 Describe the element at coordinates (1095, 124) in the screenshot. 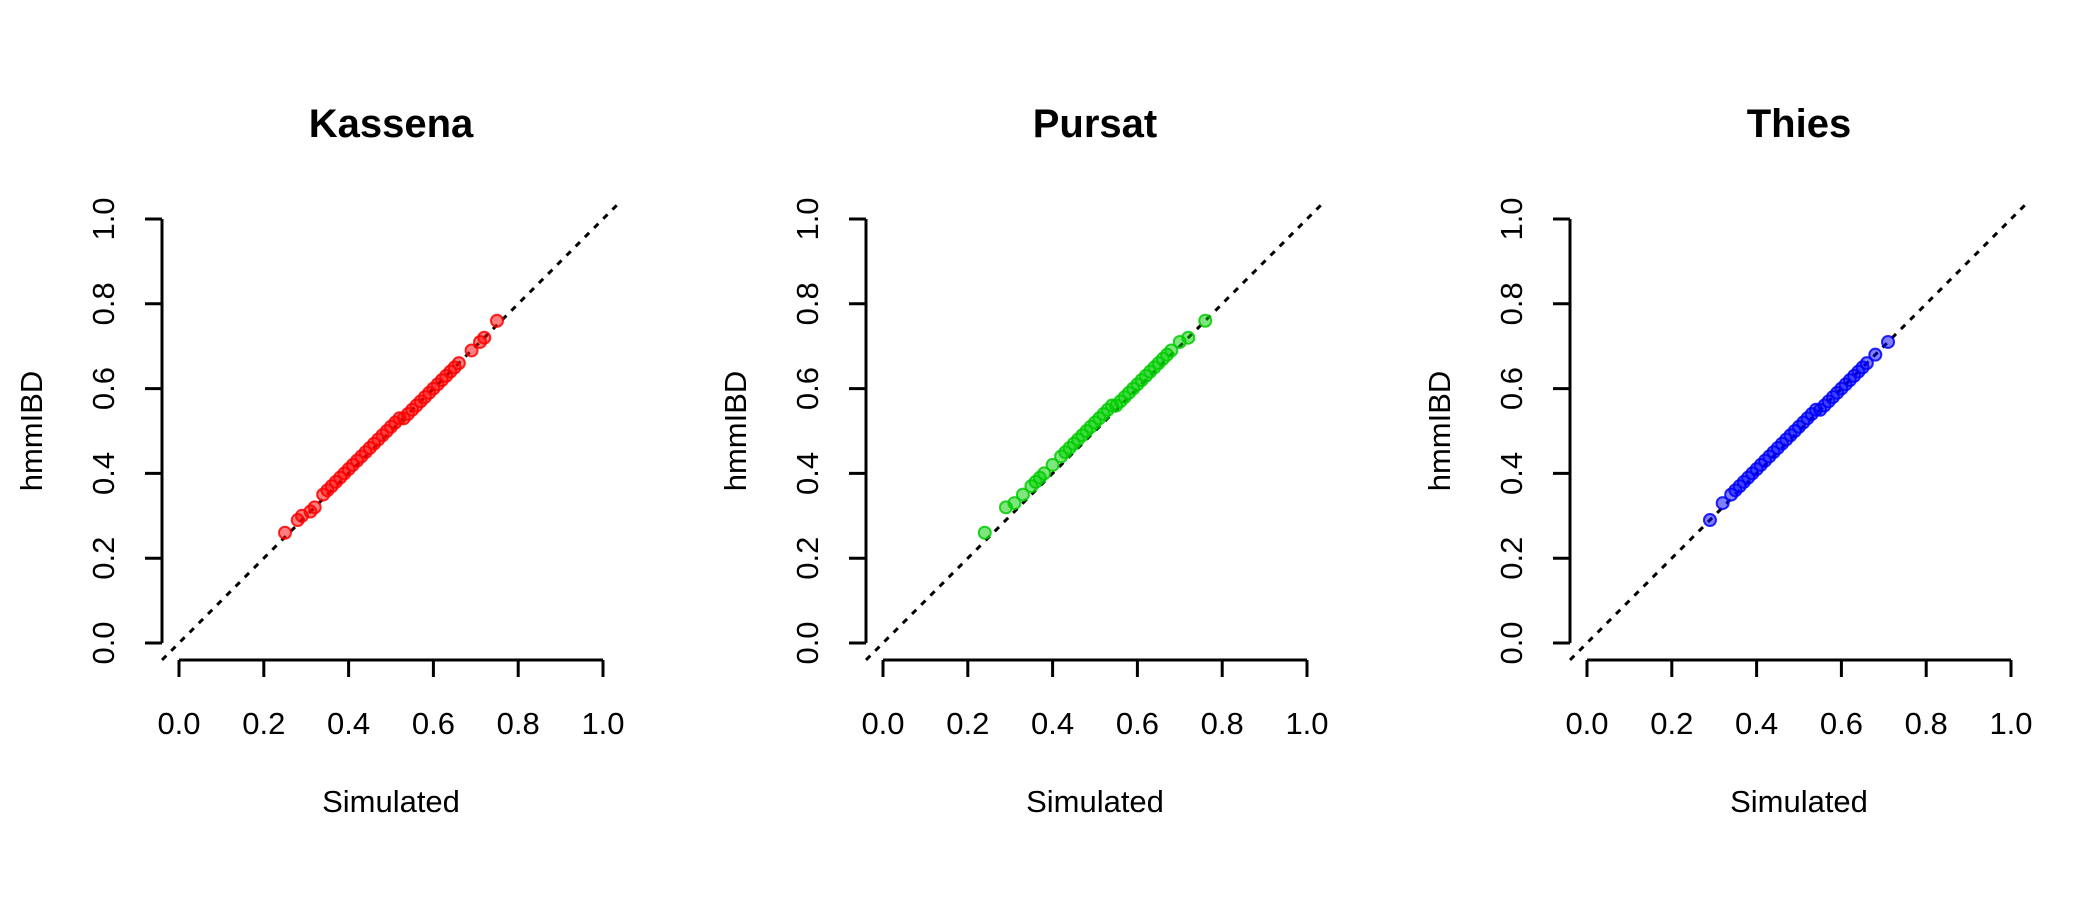

I see `panel-title: Pursat` at that location.